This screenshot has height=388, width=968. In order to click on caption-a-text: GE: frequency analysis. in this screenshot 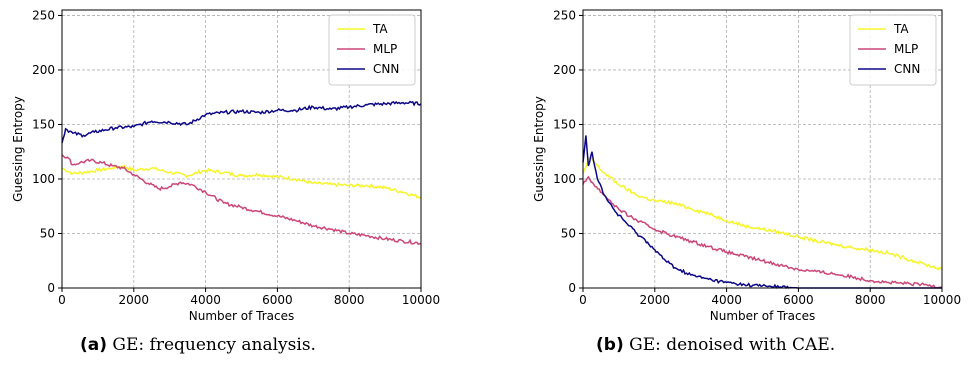, I will do `click(214, 345)`.